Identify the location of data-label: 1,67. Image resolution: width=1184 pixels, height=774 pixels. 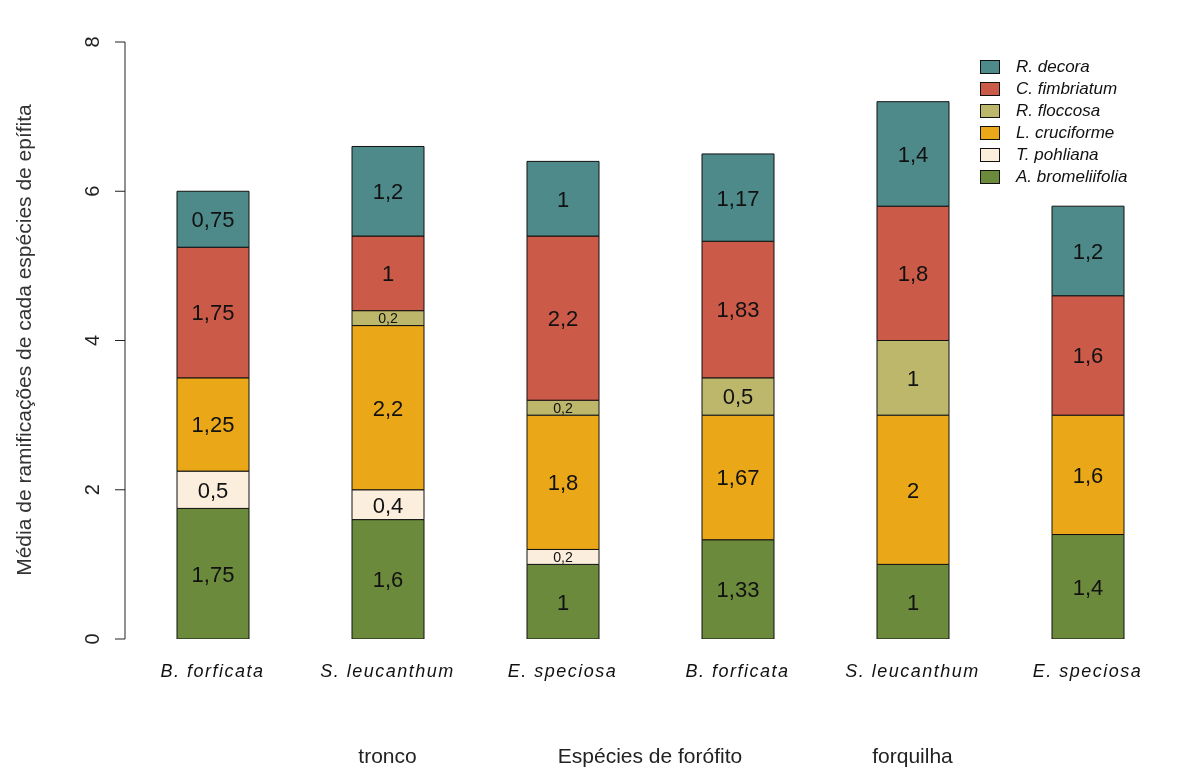
(738, 478).